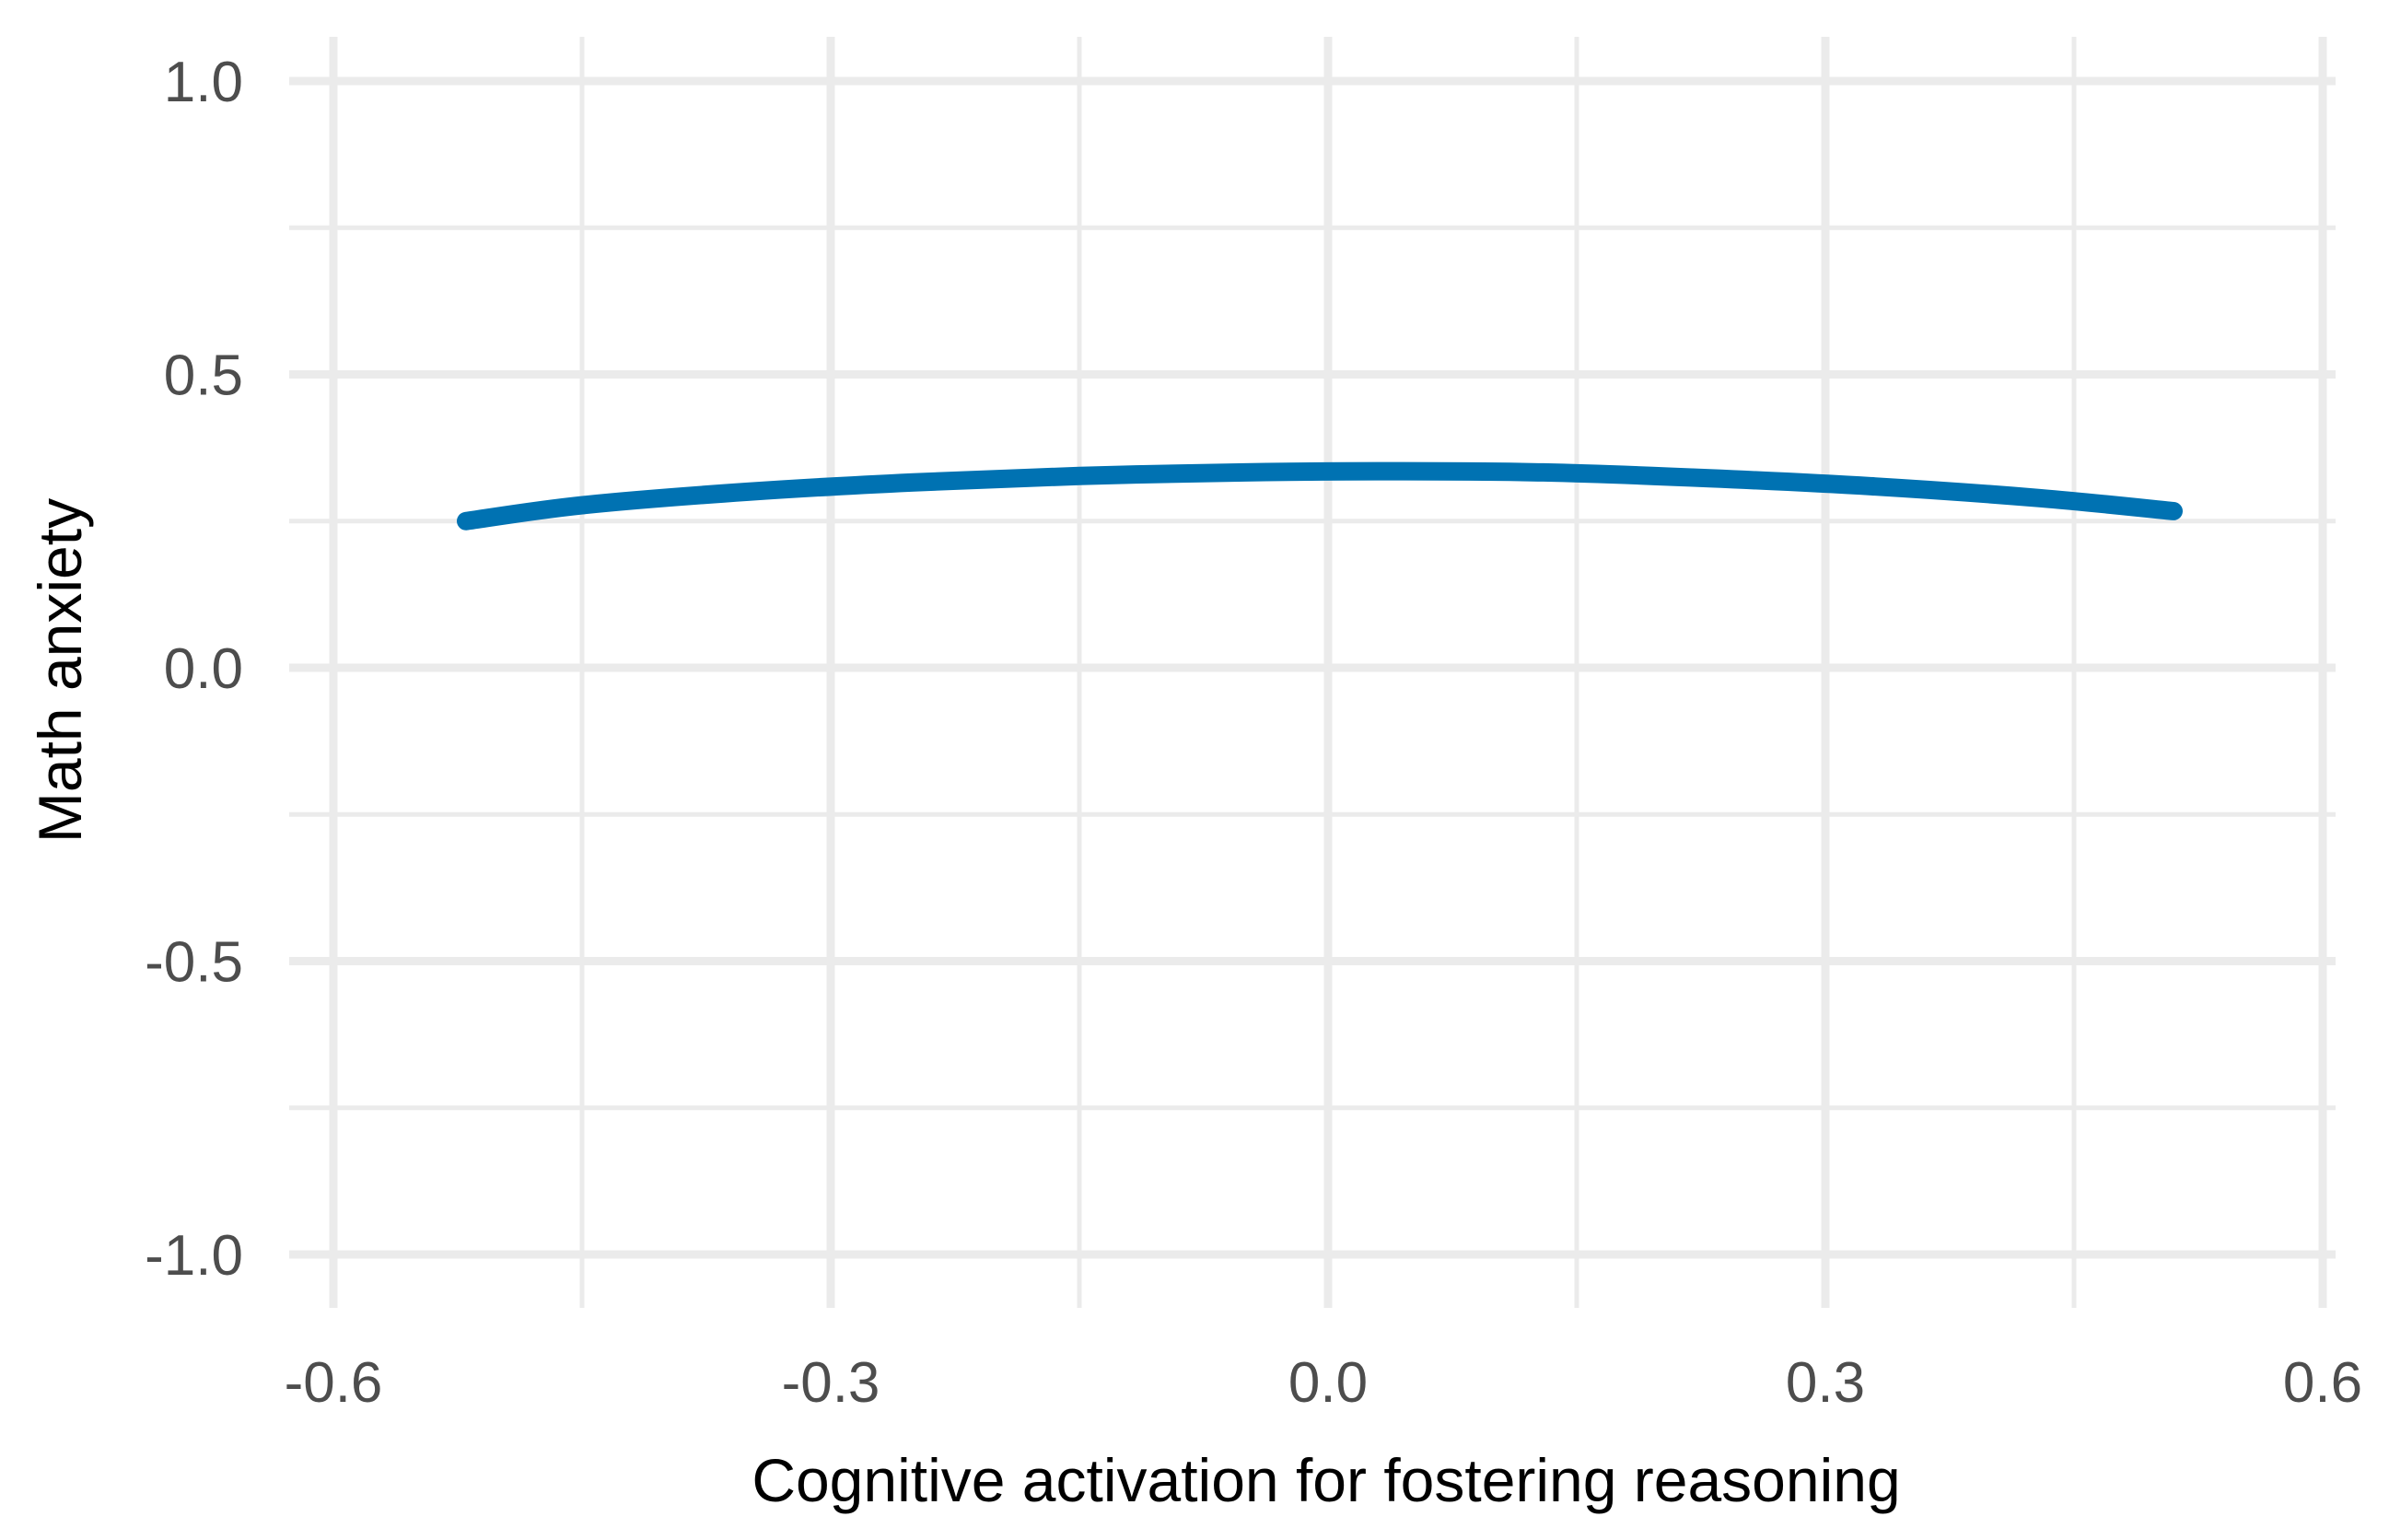 This screenshot has width=2389, height=1540. Describe the element at coordinates (194, 963) in the screenshot. I see `y-tick-label: -0.5` at that location.